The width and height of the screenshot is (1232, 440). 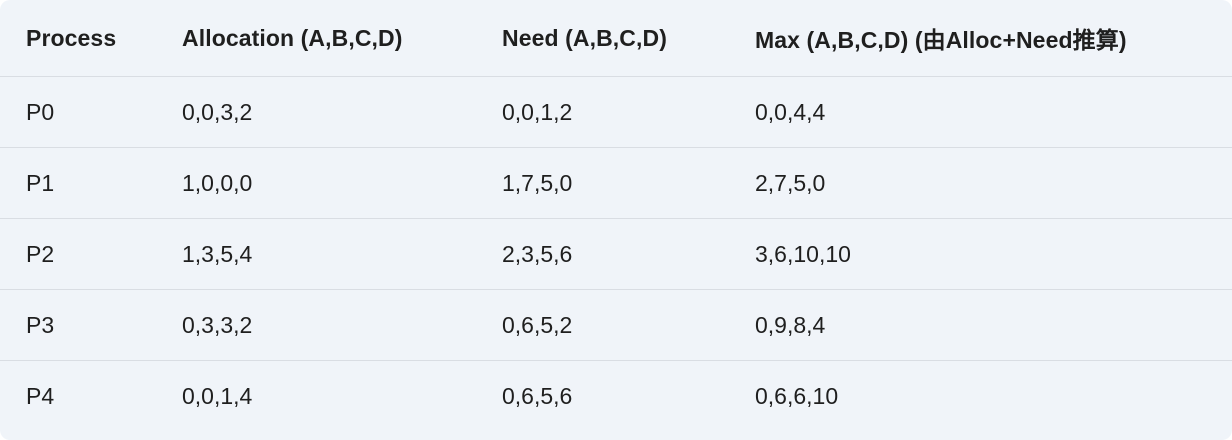 What do you see at coordinates (602, 254) in the screenshot?
I see `cell-need: 2,3,5,6` at bounding box center [602, 254].